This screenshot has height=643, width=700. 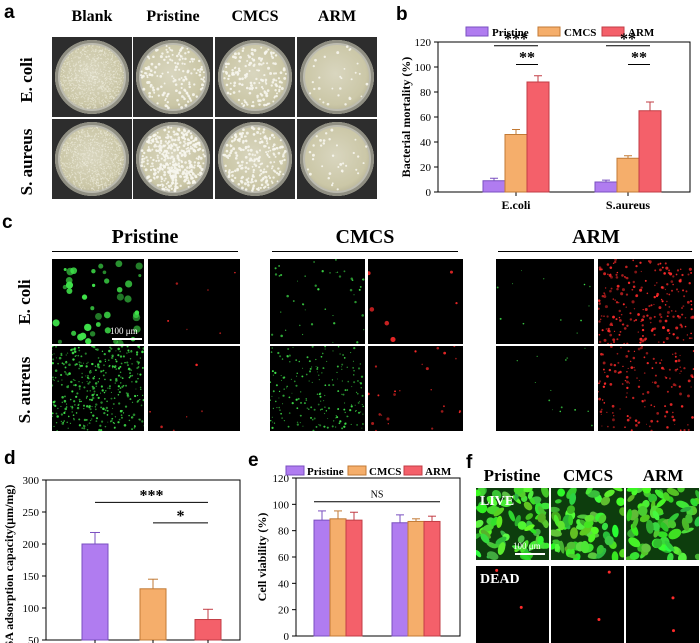 What do you see at coordinates (26, 162) in the screenshot?
I see `panel-a-row-saureus: S. aureus` at bounding box center [26, 162].